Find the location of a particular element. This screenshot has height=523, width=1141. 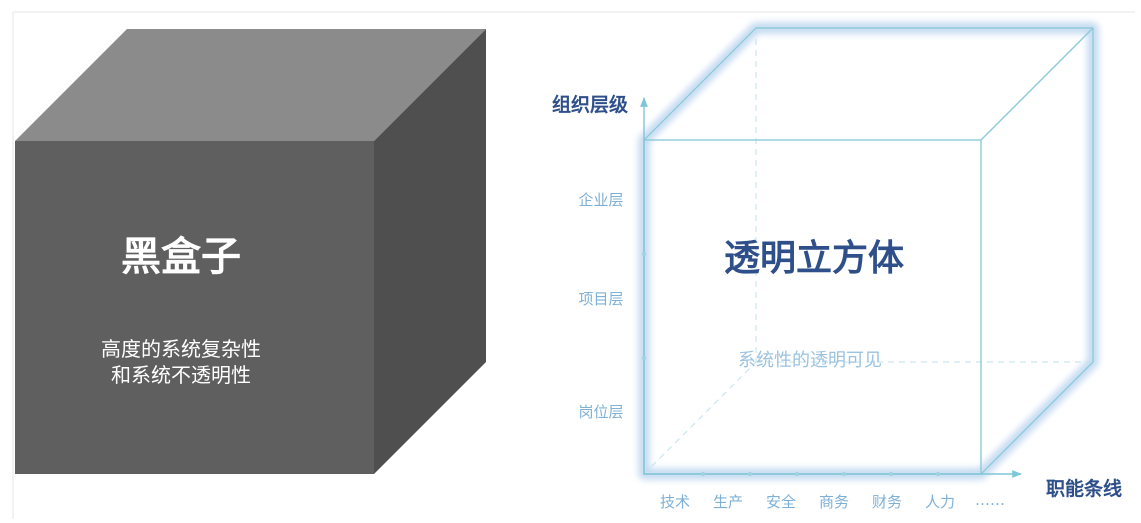

black-box-subtitle-line2: 和系统不透明性 is located at coordinates (181, 375).